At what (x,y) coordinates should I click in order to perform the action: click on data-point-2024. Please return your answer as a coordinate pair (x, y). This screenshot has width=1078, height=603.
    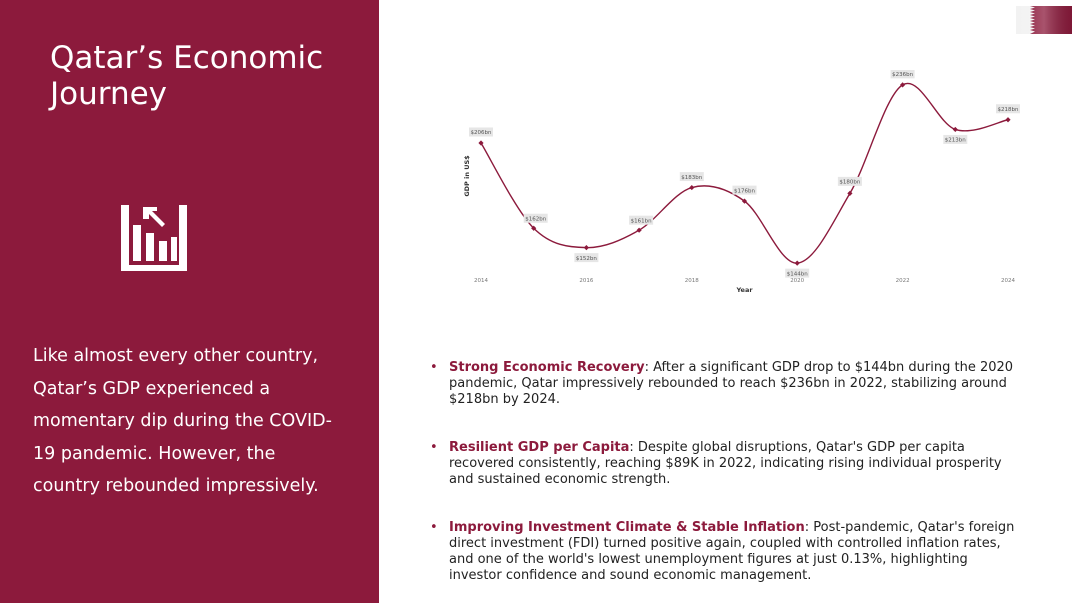
    Looking at the image, I should click on (1008, 120).